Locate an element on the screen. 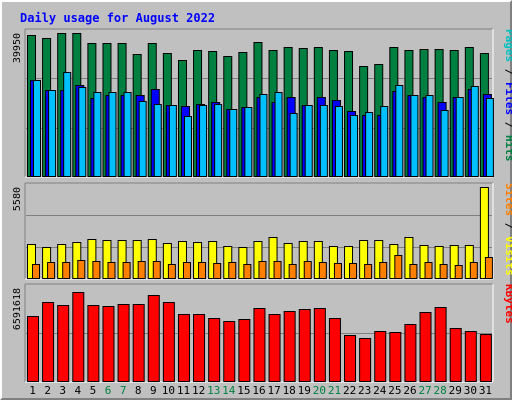 This screenshot has width=512, height=402. x-tick-label: 31 is located at coordinates (485, 390).